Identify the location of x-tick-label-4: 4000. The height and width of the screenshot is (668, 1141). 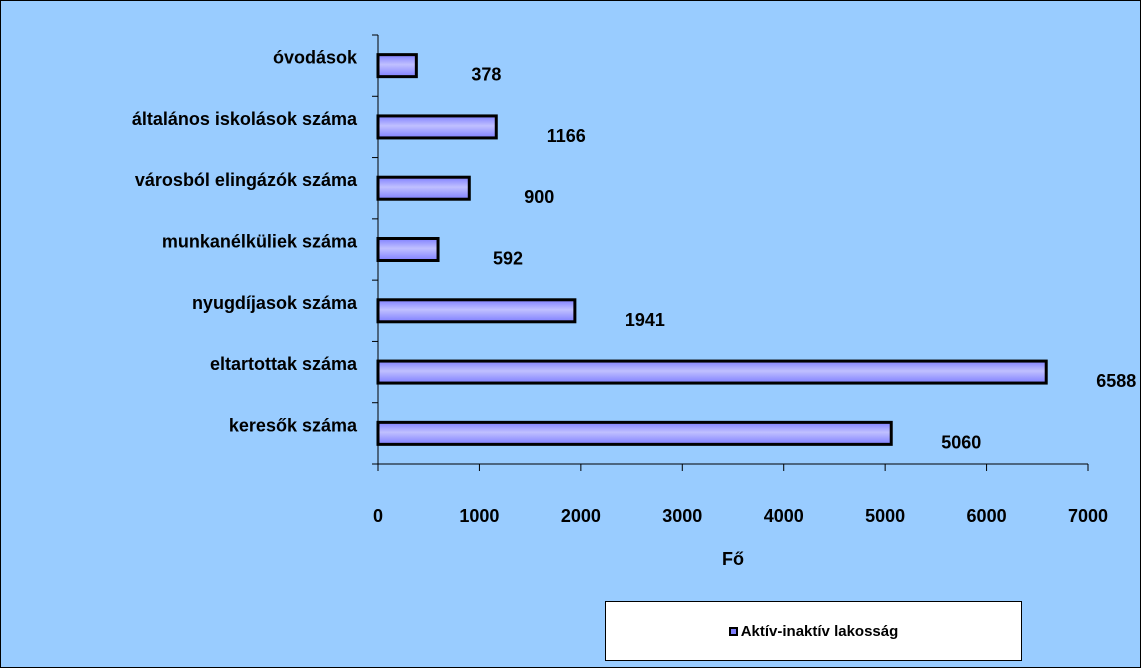
(784, 516).